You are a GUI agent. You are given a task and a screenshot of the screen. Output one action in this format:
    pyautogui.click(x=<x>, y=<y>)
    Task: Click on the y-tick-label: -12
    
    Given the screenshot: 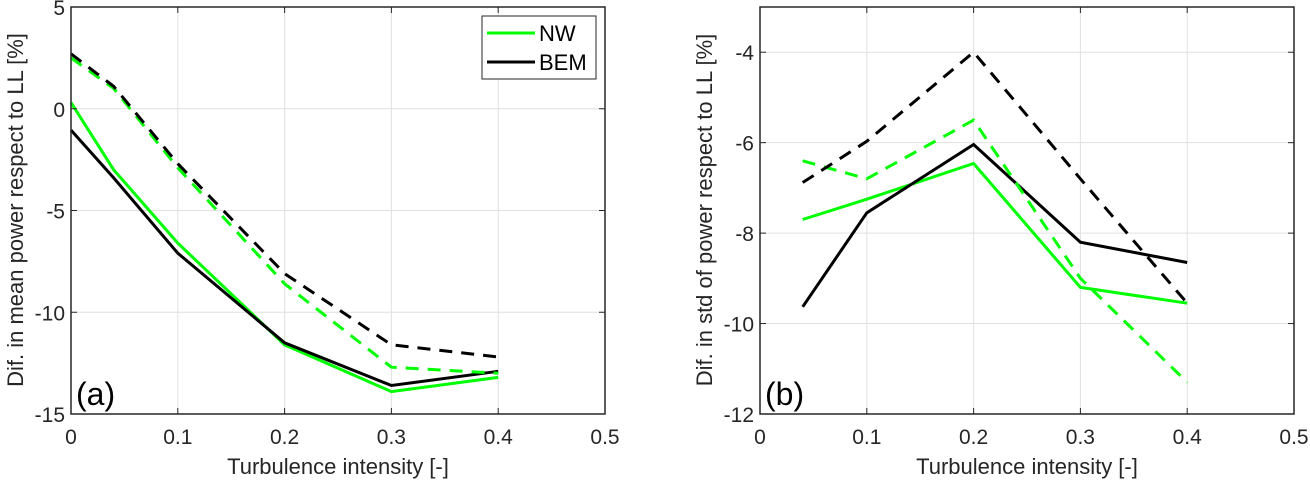 What is the action you would take?
    pyautogui.click(x=739, y=415)
    